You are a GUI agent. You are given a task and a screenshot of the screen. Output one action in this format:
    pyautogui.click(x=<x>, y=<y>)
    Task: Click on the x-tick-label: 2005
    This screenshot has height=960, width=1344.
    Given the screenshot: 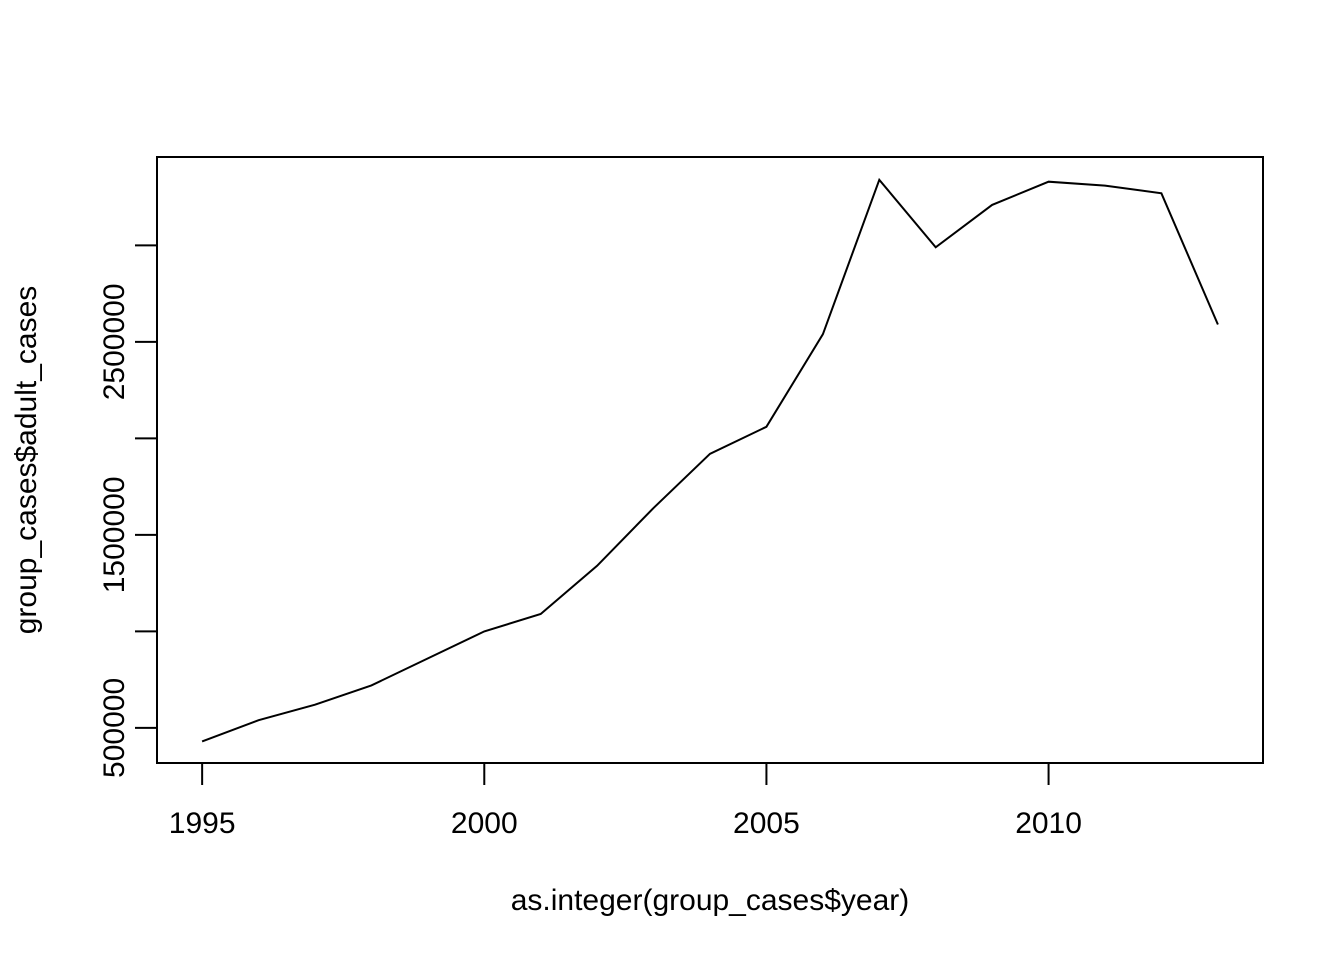 What is the action you would take?
    pyautogui.click(x=766, y=823)
    